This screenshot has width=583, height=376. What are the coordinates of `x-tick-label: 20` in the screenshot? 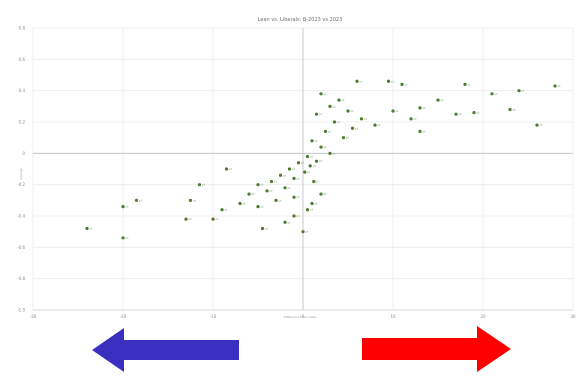 It's located at (483, 316).